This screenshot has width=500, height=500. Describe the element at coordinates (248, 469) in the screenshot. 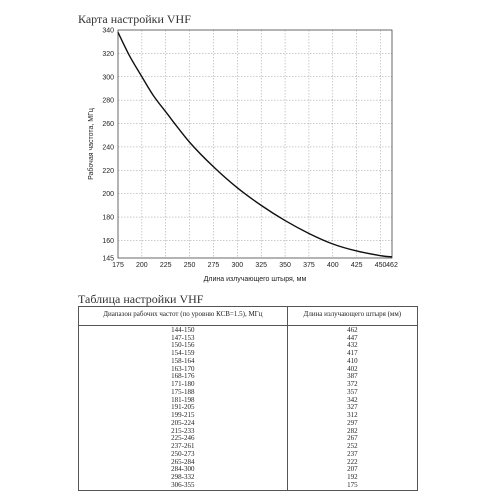

I see `table-row: 284-300 207` at that location.